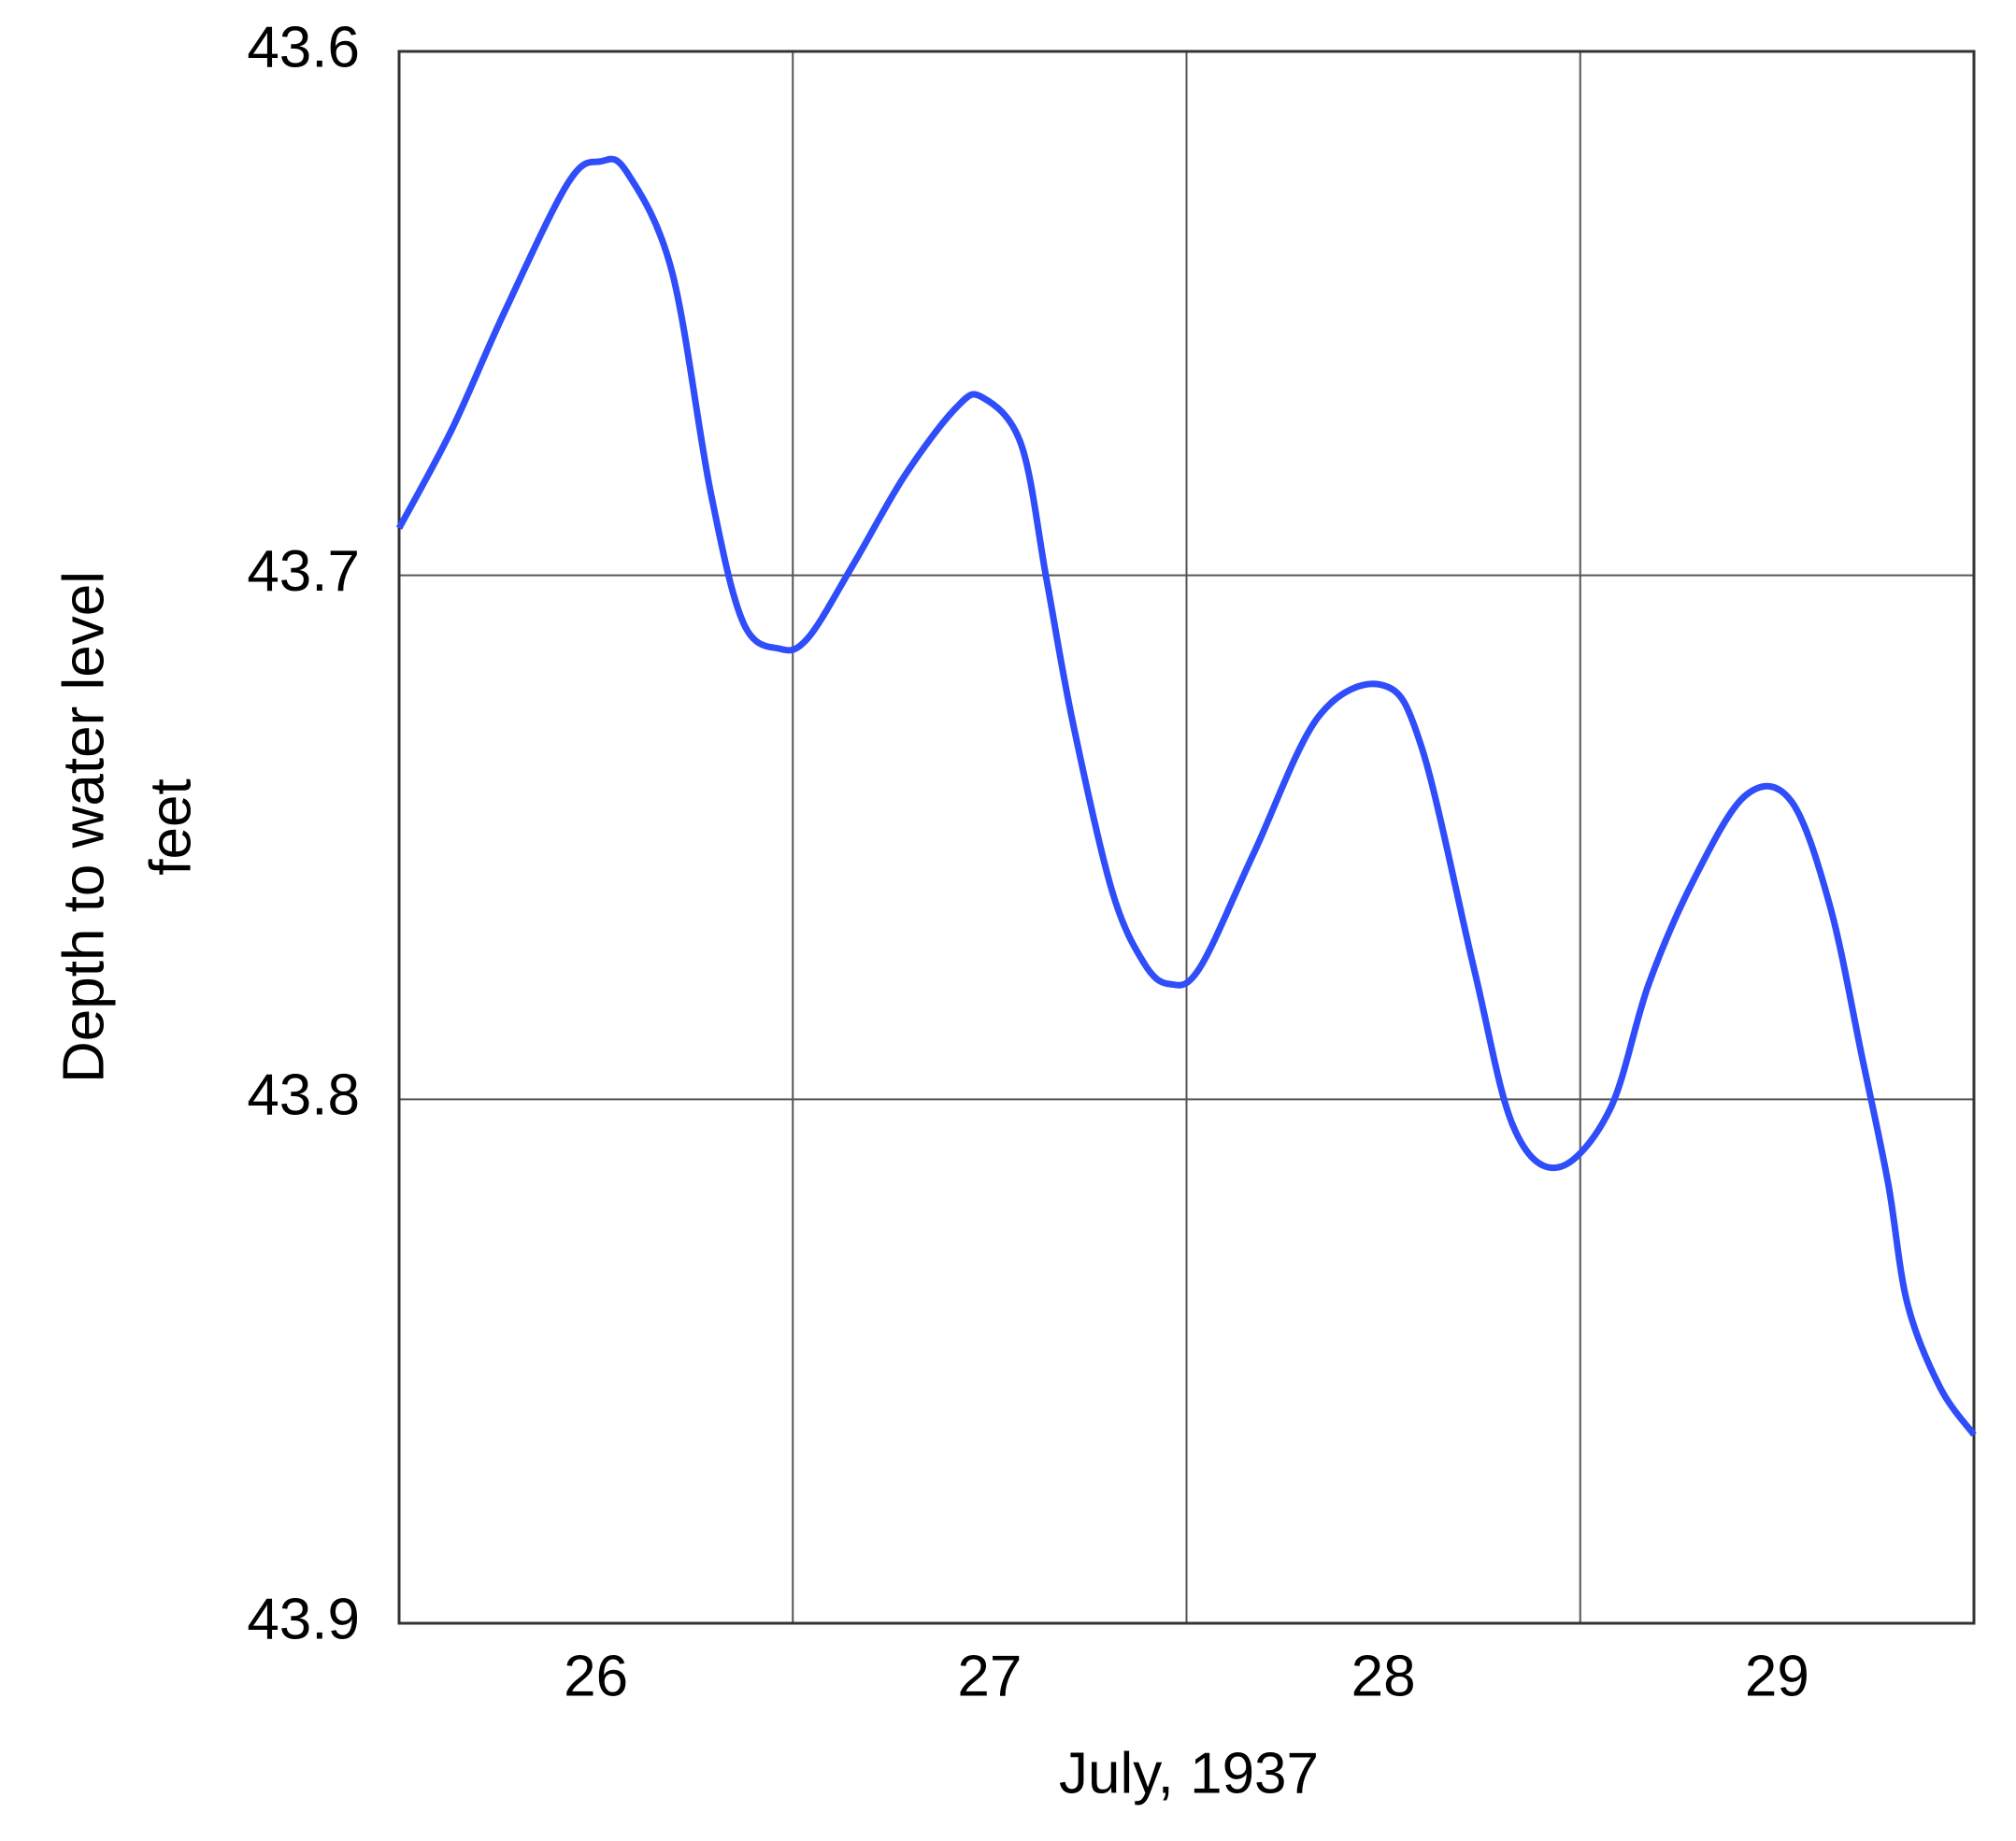 The height and width of the screenshot is (1841, 2016). What do you see at coordinates (84, 827) in the screenshot?
I see `y-axis-label: Depth to water level` at bounding box center [84, 827].